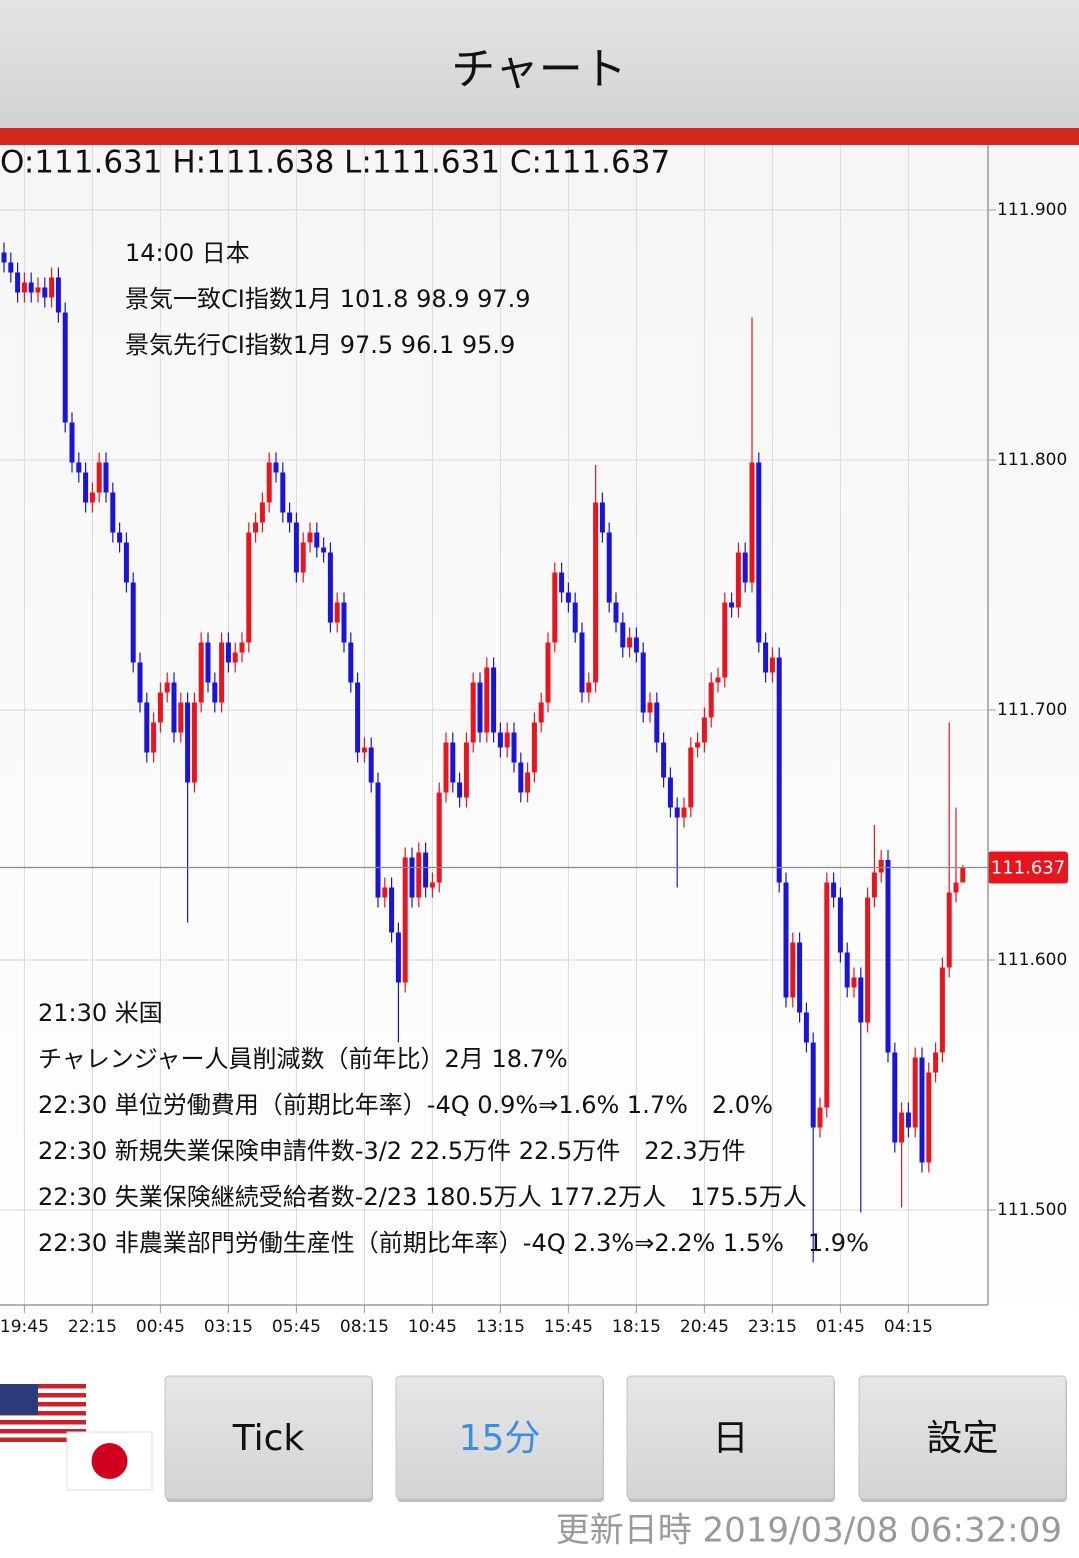 The height and width of the screenshot is (1558, 1079). What do you see at coordinates (296, 1327) in the screenshot?
I see `x-tick-label: 05:45` at bounding box center [296, 1327].